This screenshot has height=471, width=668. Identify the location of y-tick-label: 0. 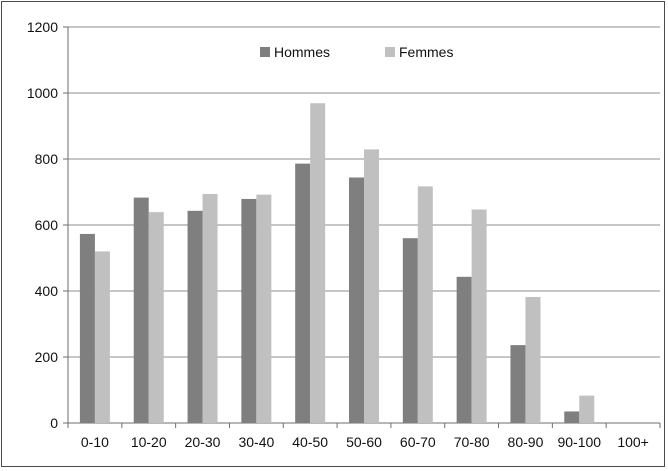
(54, 423).